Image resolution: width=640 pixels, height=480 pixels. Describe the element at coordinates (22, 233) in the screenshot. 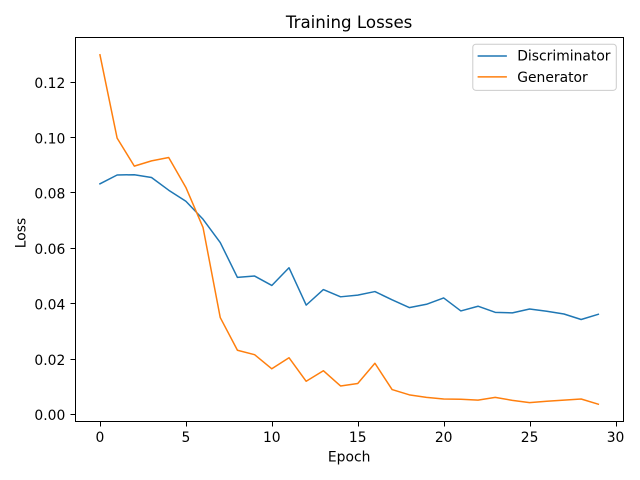

I see `y-axis-label: Loss` at that location.